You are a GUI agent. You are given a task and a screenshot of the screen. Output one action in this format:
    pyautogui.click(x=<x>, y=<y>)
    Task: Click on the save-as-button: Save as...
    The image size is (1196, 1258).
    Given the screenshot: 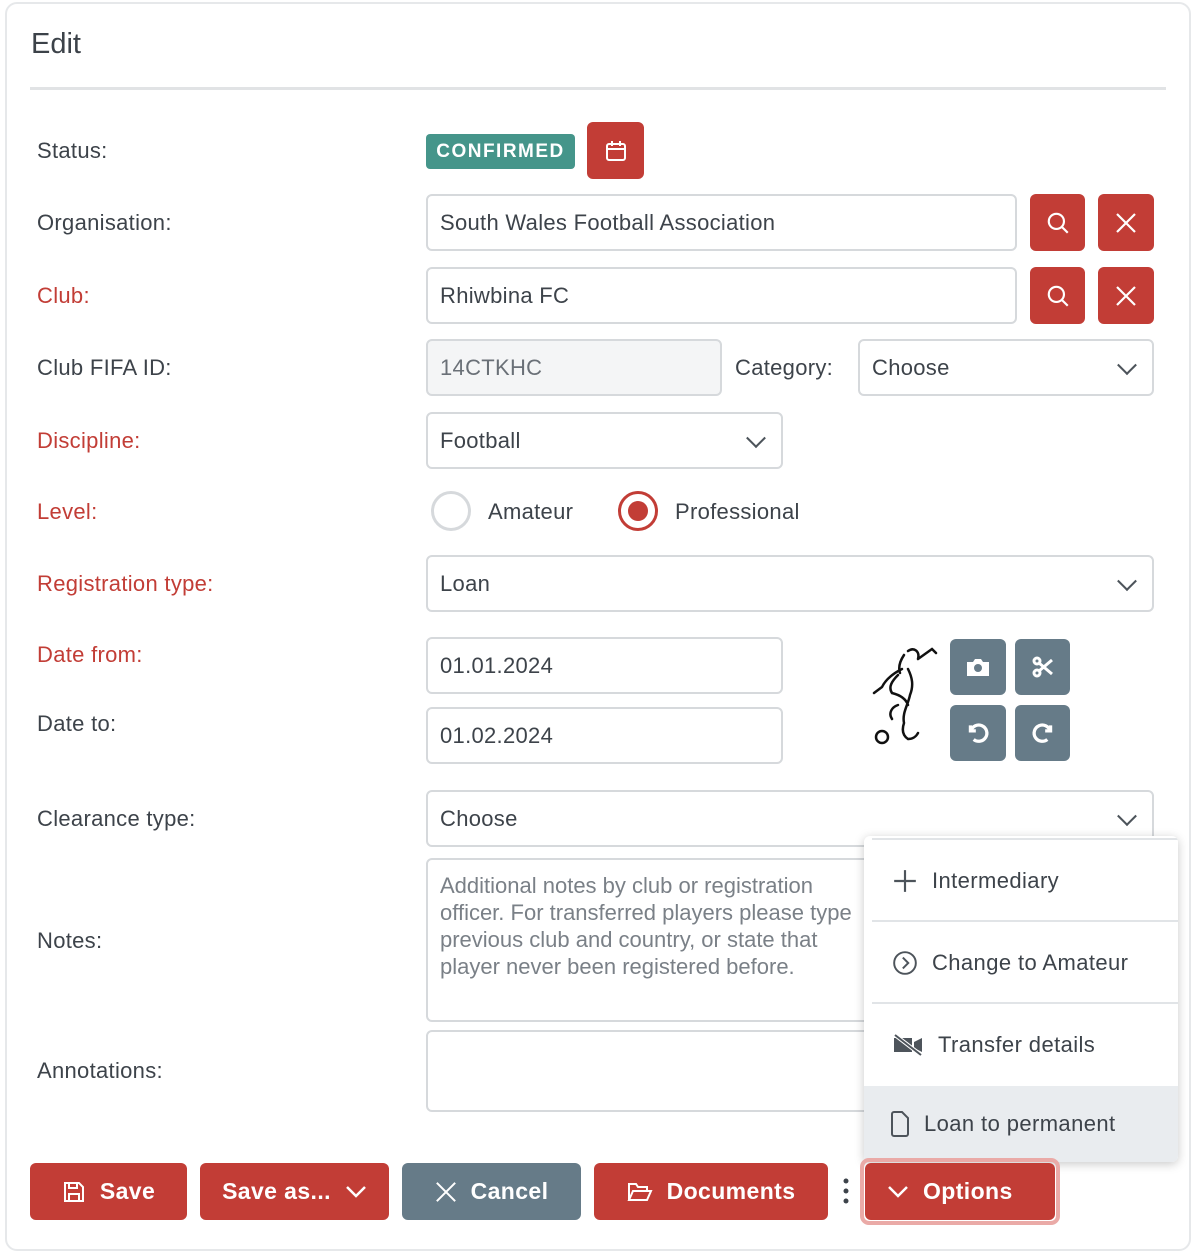 What is the action you would take?
    pyautogui.click(x=294, y=1191)
    